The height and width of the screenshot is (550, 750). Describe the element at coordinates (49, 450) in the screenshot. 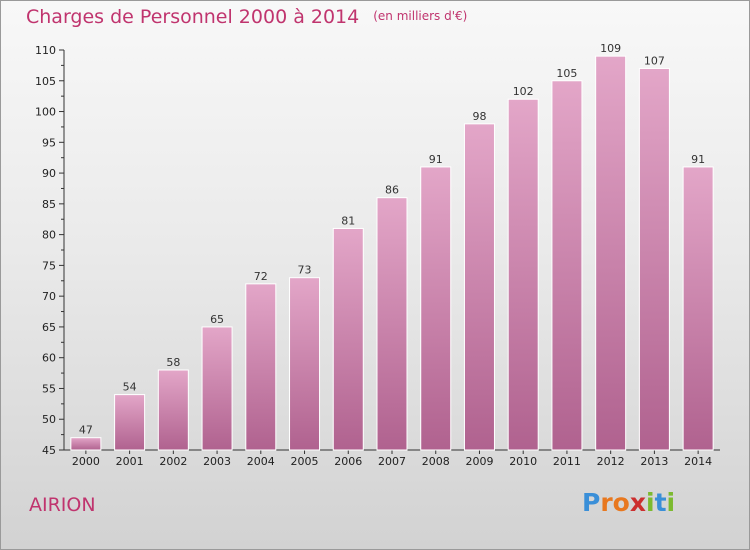

I see `y-tick-label: 45` at that location.